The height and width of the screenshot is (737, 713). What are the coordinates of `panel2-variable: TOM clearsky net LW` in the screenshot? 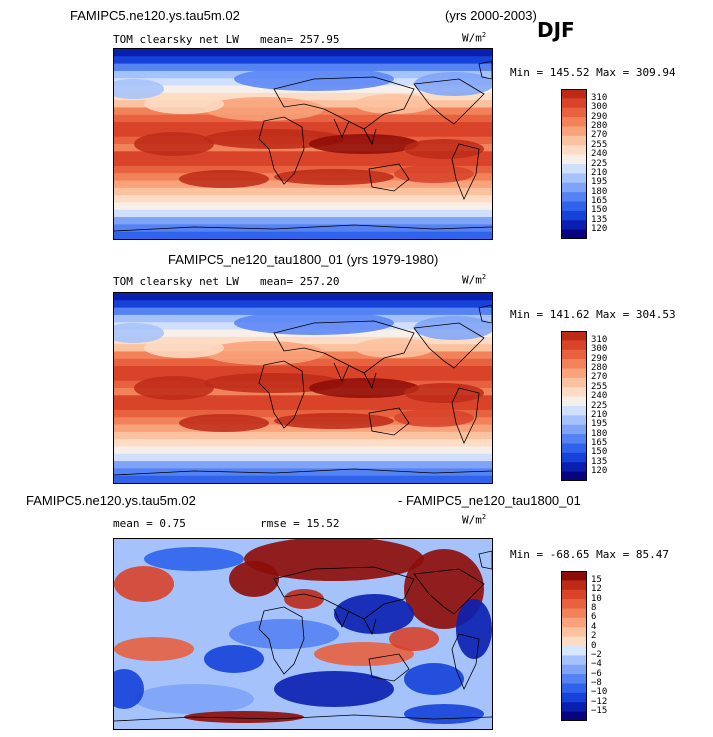 It's located at (176, 281).